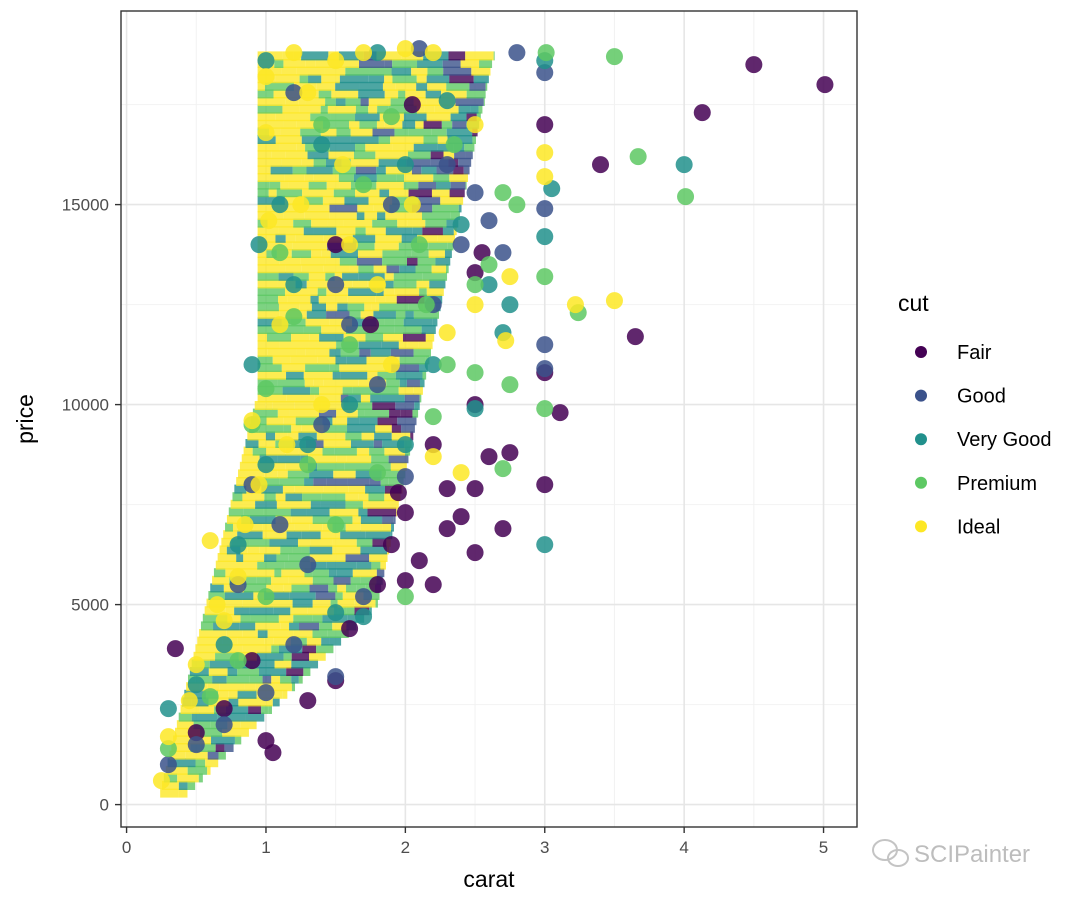  Describe the element at coordinates (168, 737) in the screenshot. I see `data-point-ideal` at that location.